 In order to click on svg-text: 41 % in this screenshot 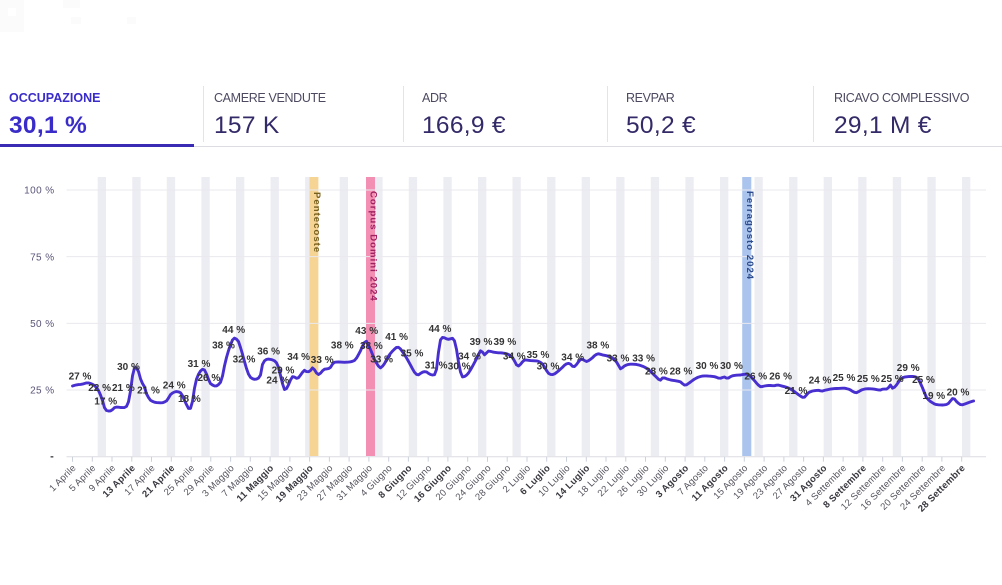, I will do `click(396, 337)`.